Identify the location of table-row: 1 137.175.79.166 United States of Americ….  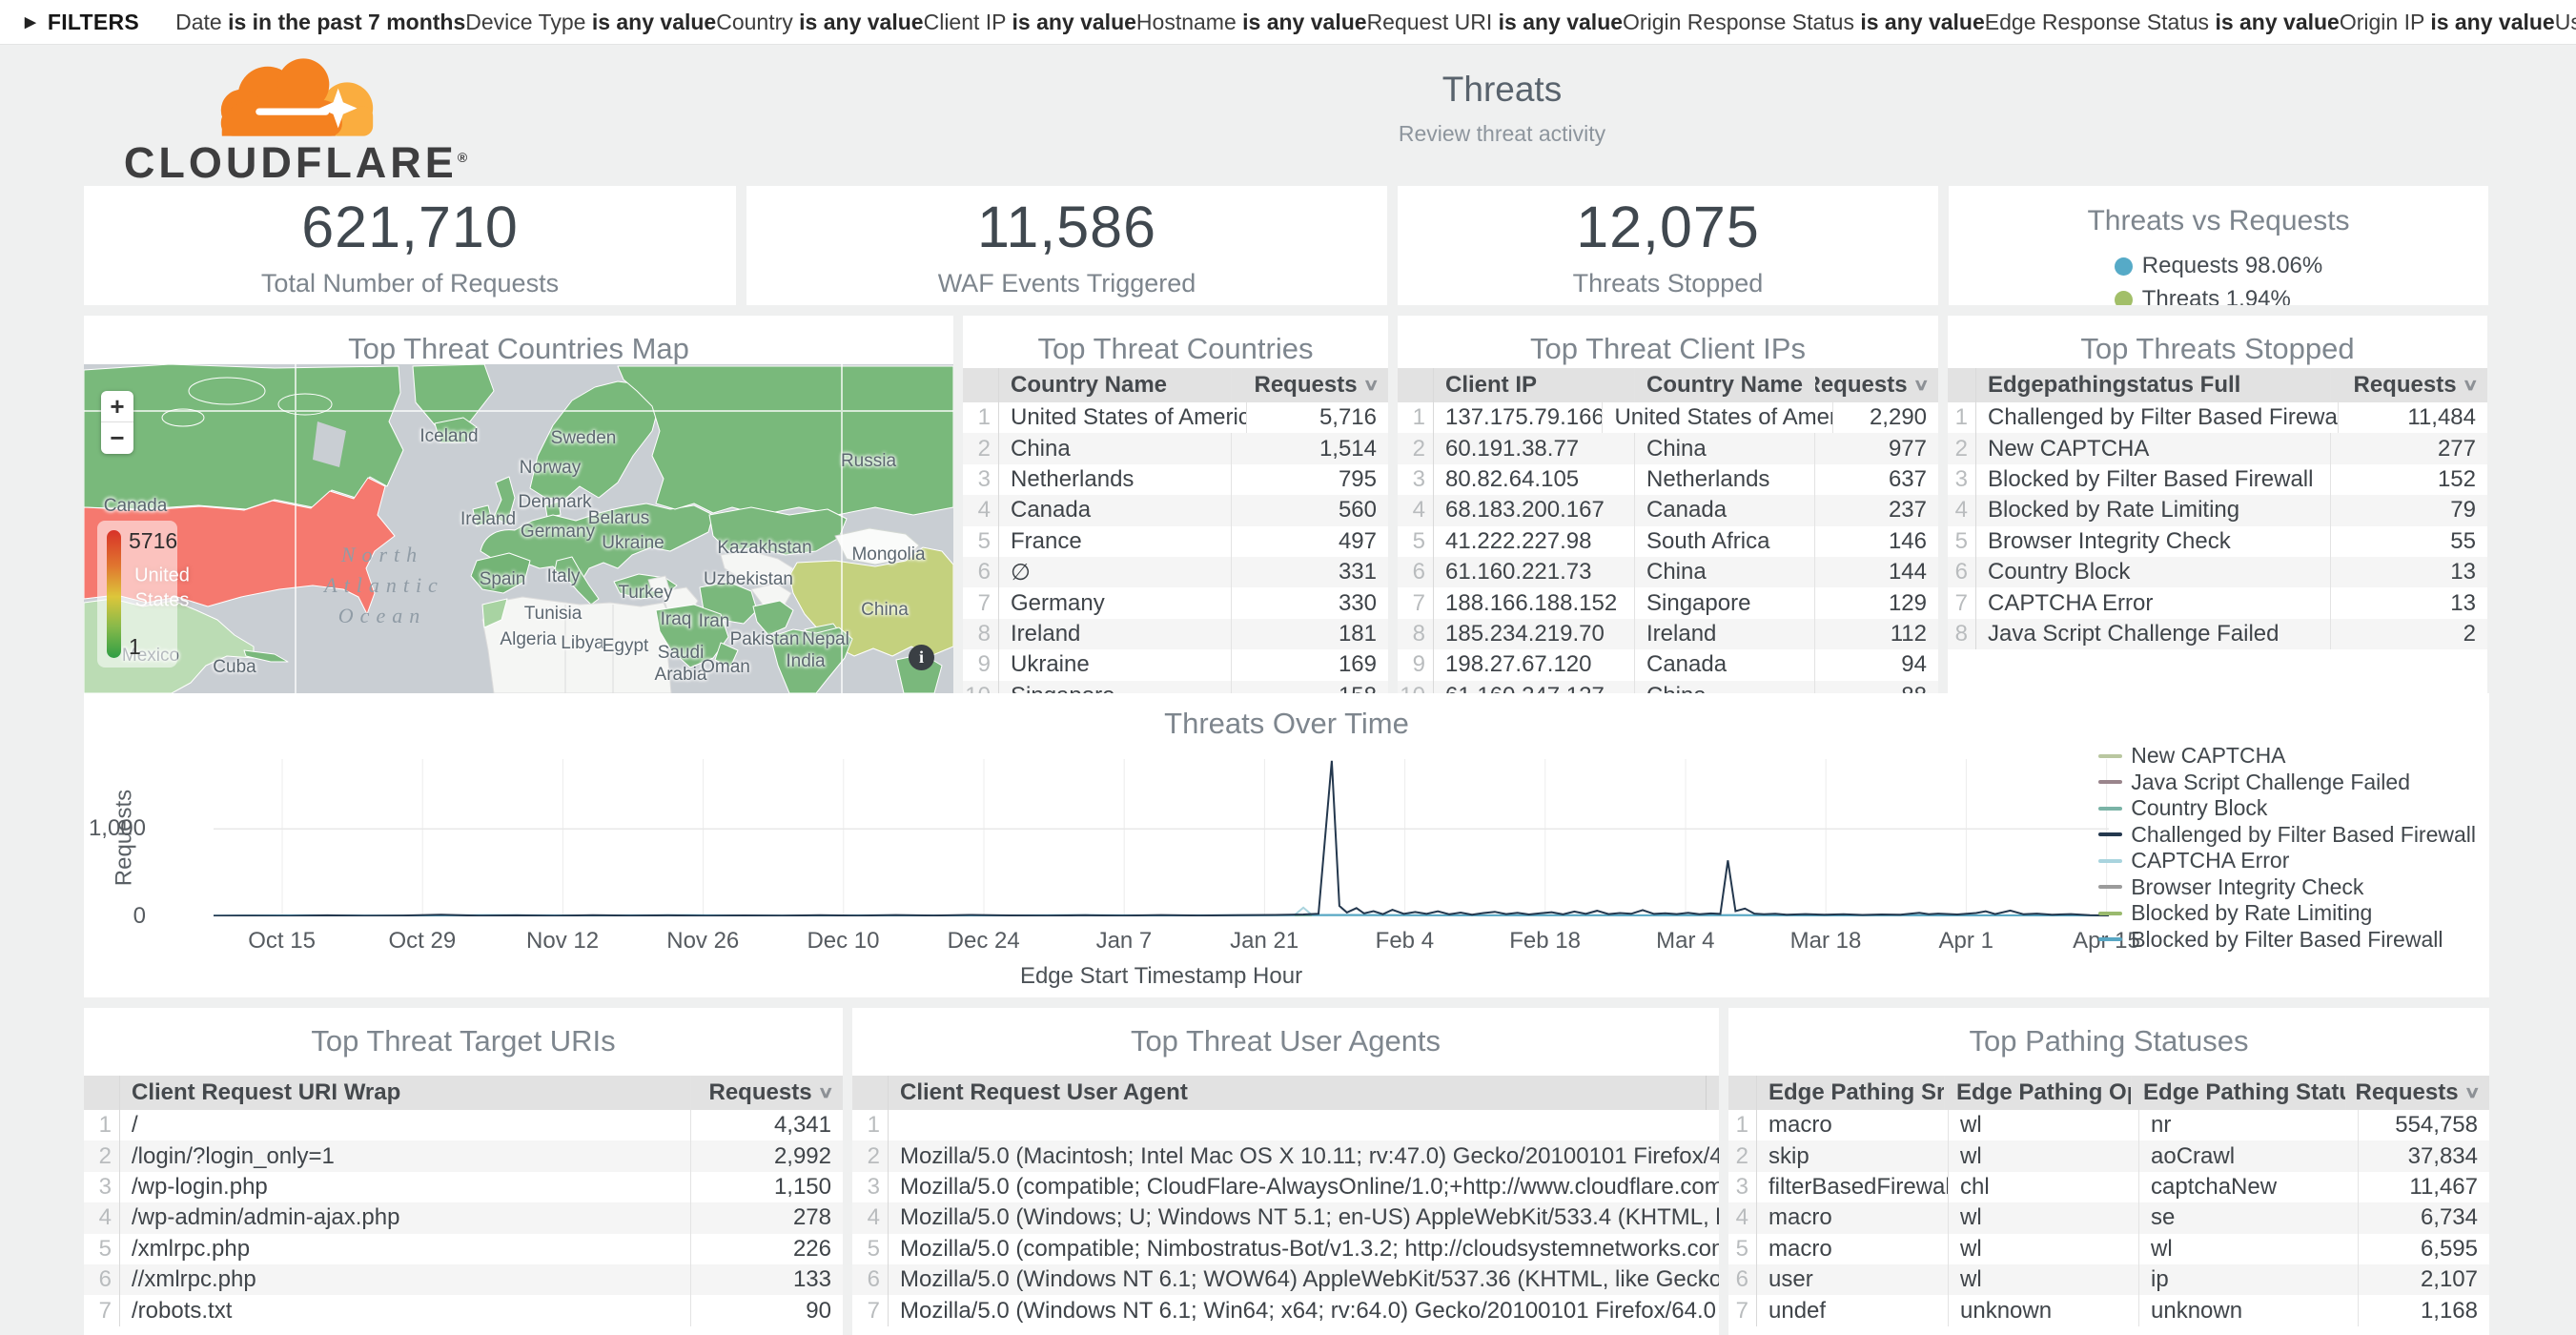
(1668, 418).